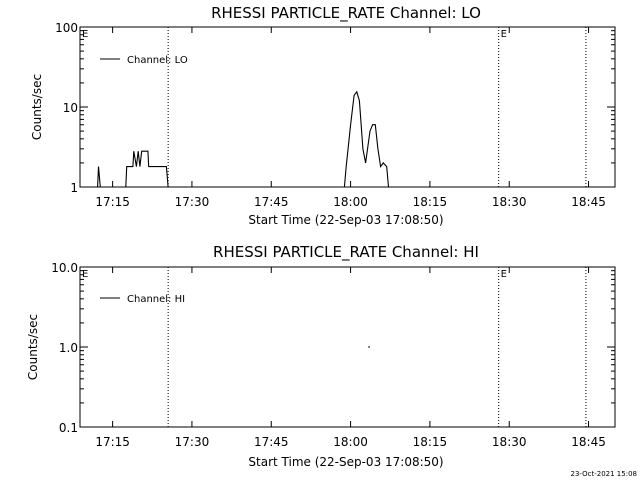 The image size is (640, 480). What do you see at coordinates (112, 202) in the screenshot?
I see `lo-x-tick-label-0: 17:15` at bounding box center [112, 202].